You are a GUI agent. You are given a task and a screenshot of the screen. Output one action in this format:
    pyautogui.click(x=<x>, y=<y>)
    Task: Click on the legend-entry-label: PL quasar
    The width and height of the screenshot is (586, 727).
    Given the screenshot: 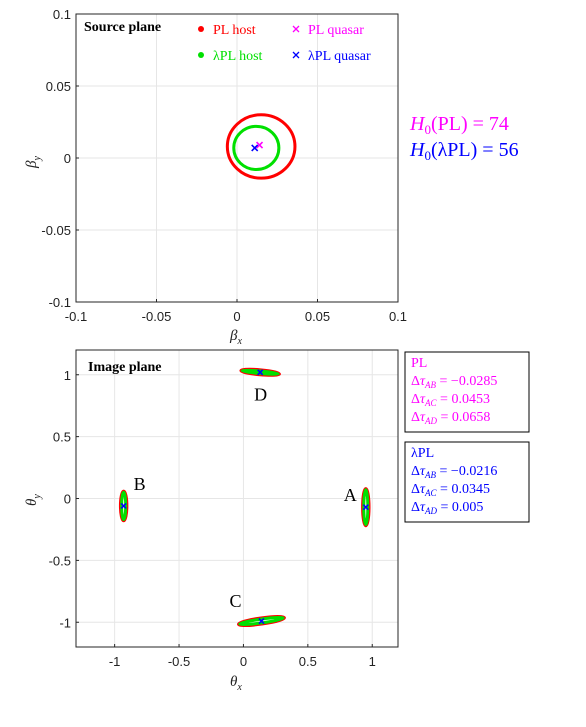 What is the action you would take?
    pyautogui.click(x=336, y=30)
    